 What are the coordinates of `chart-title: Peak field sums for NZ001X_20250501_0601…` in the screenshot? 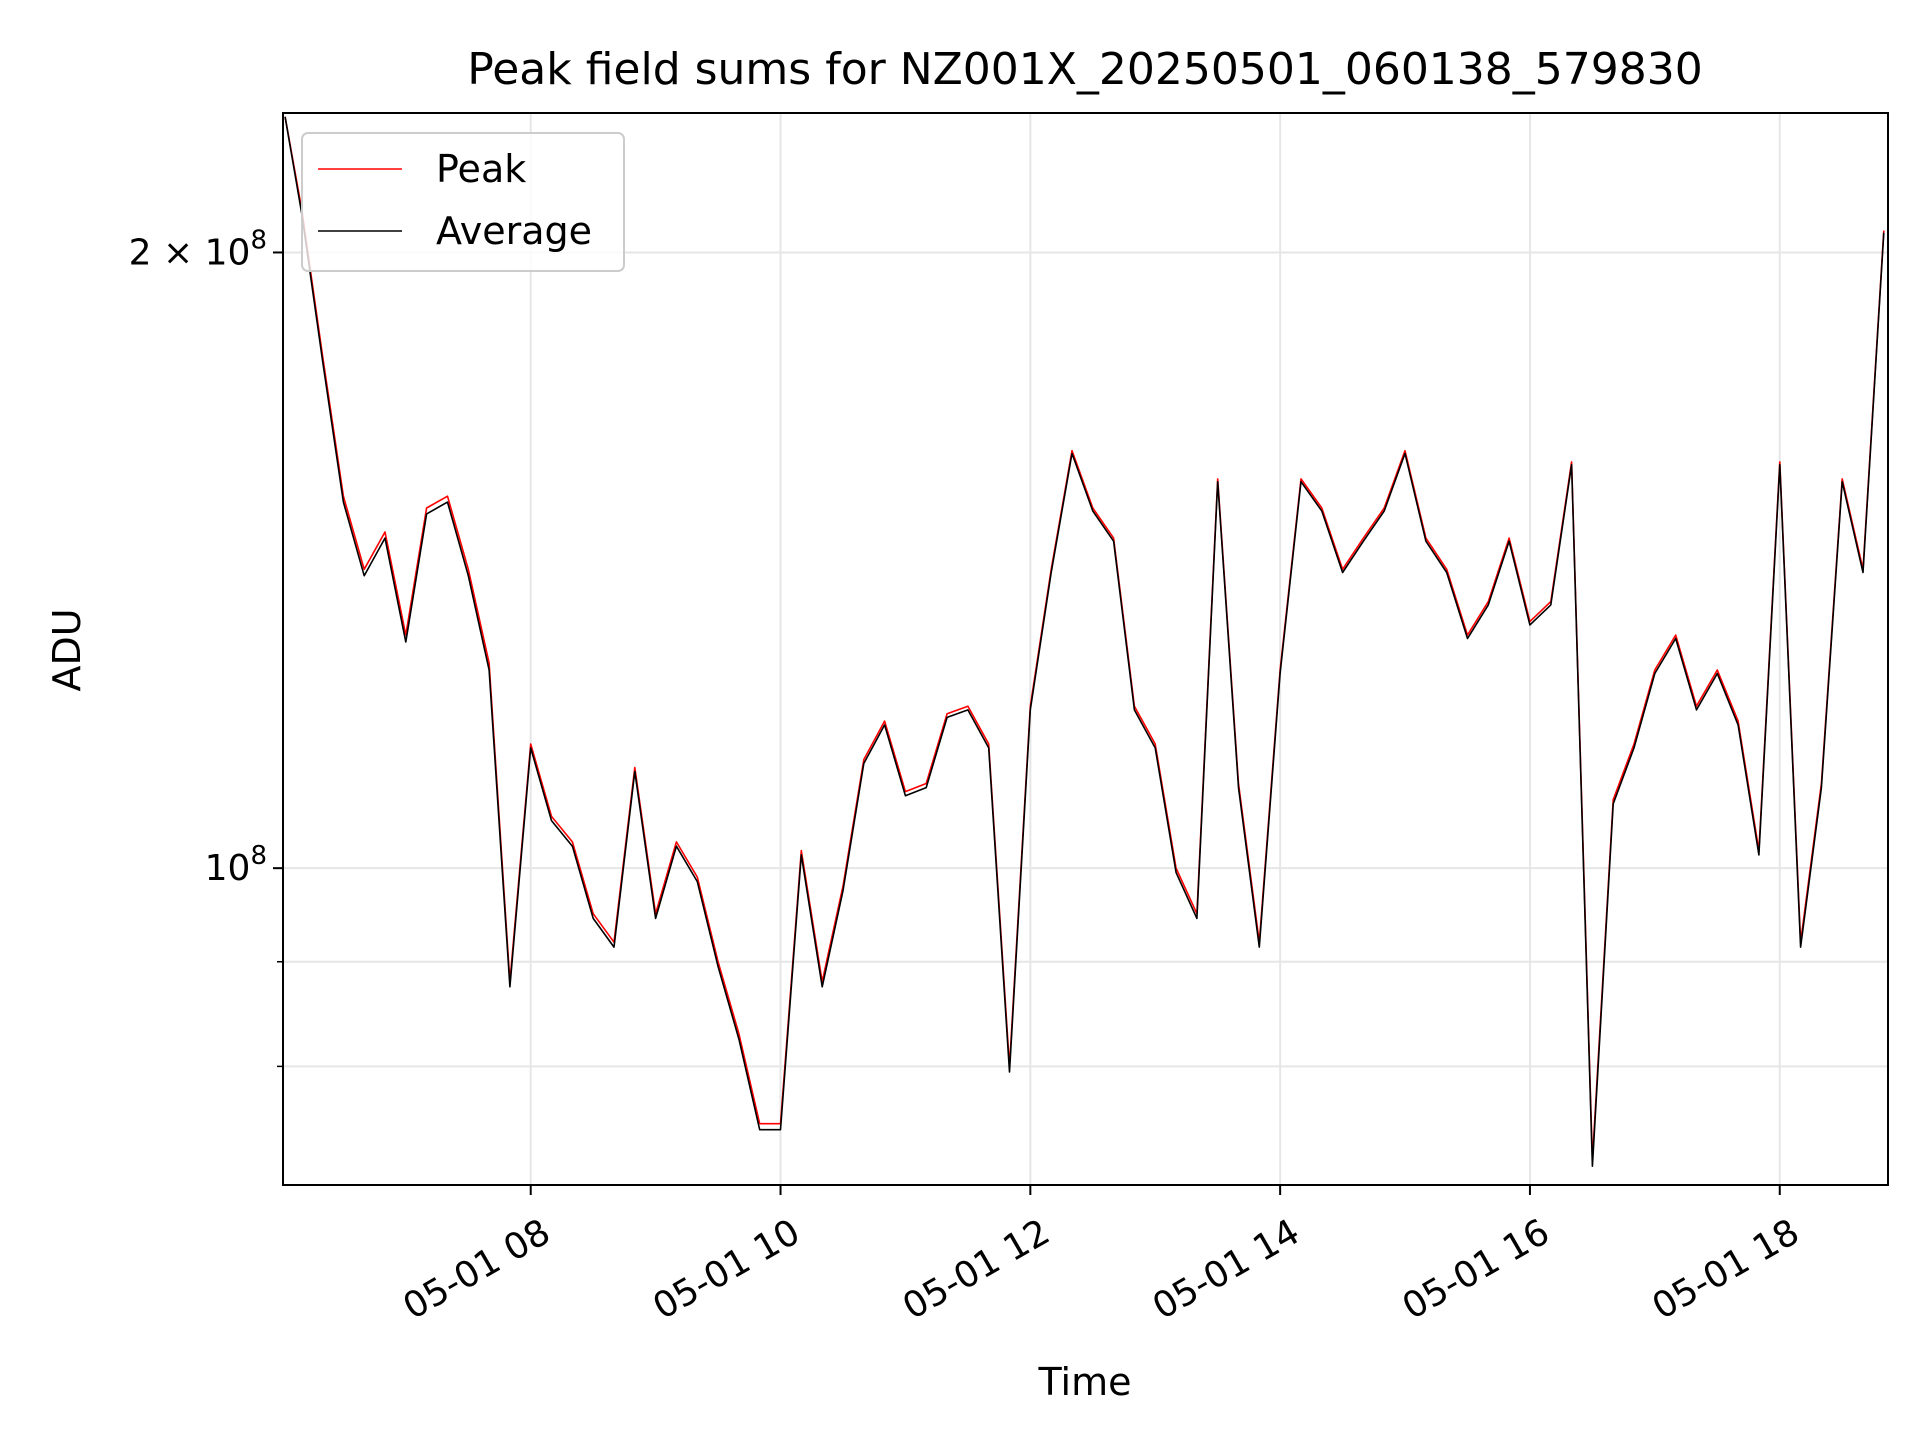 It's located at (1085, 69).